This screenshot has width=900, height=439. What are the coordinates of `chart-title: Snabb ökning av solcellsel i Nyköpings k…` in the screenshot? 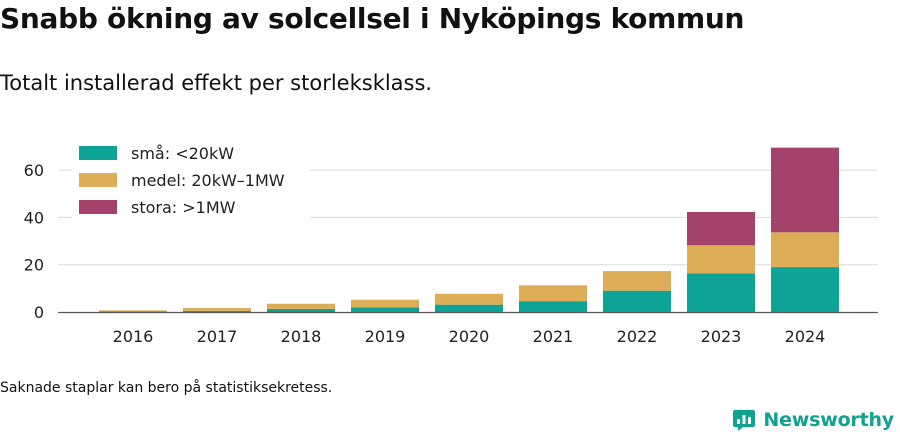 It's located at (372, 18).